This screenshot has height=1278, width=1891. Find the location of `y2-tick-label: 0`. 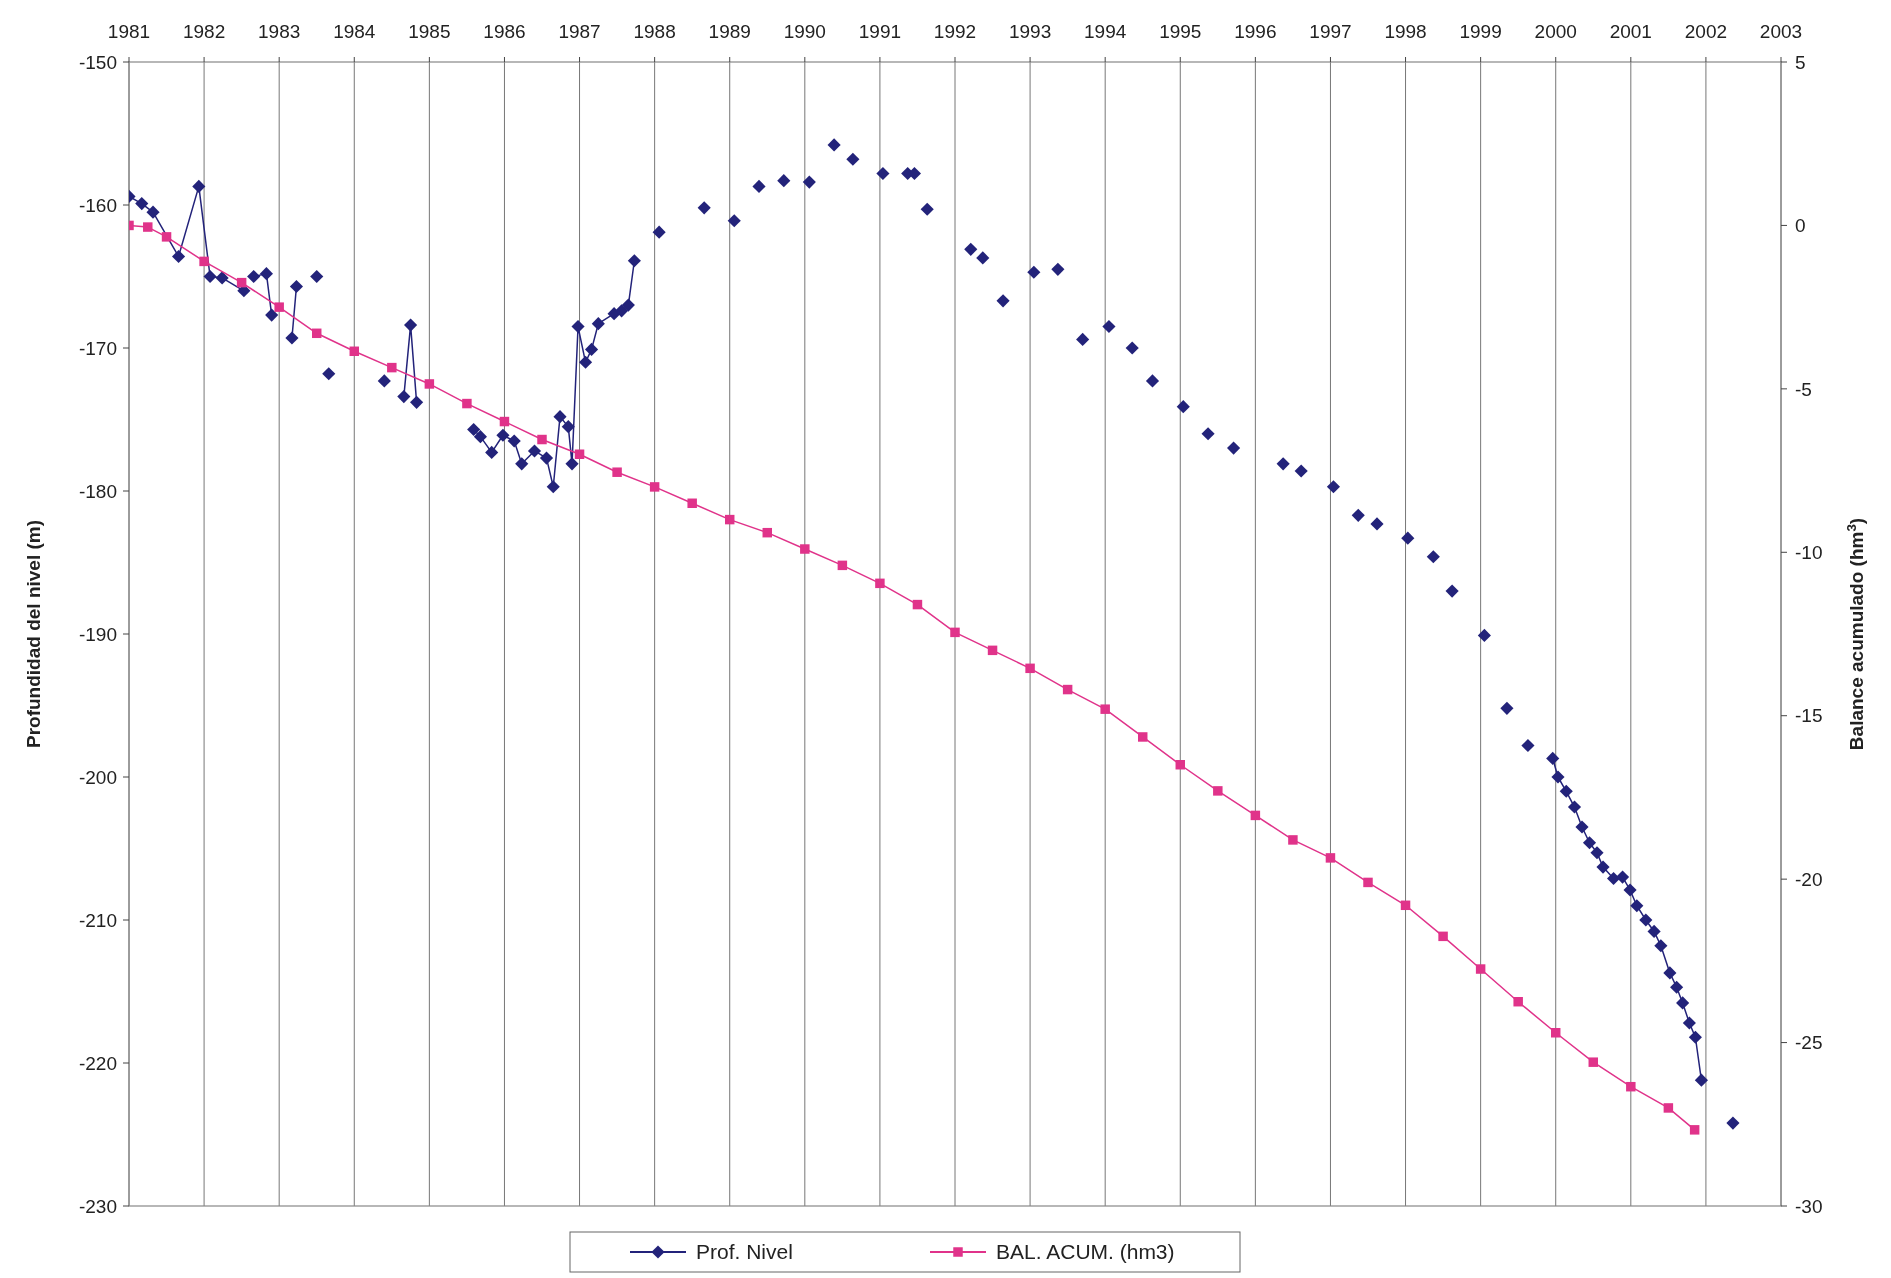

y2-tick-label: 0 is located at coordinates (1800, 226).